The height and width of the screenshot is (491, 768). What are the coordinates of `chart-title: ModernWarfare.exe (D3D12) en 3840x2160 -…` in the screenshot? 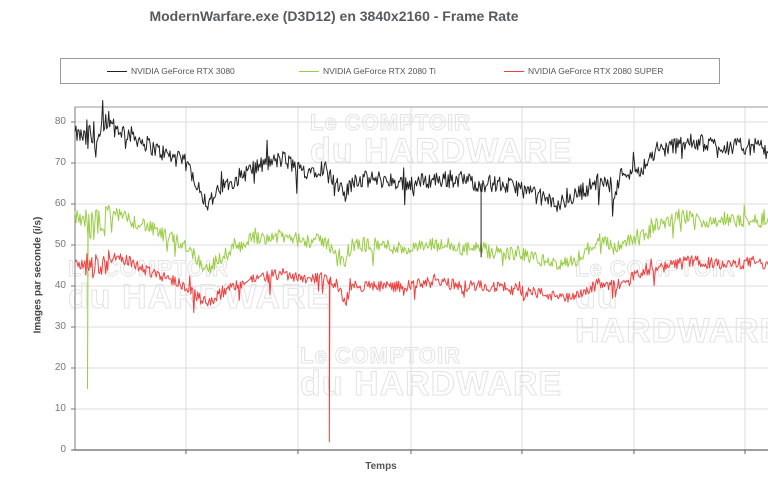 It's located at (384, 16).